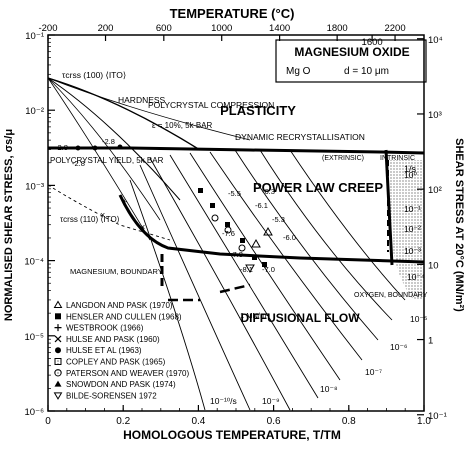  Describe the element at coordinates (48, 421) in the screenshot. I see `x-bottom-tick-label: 0` at that location.